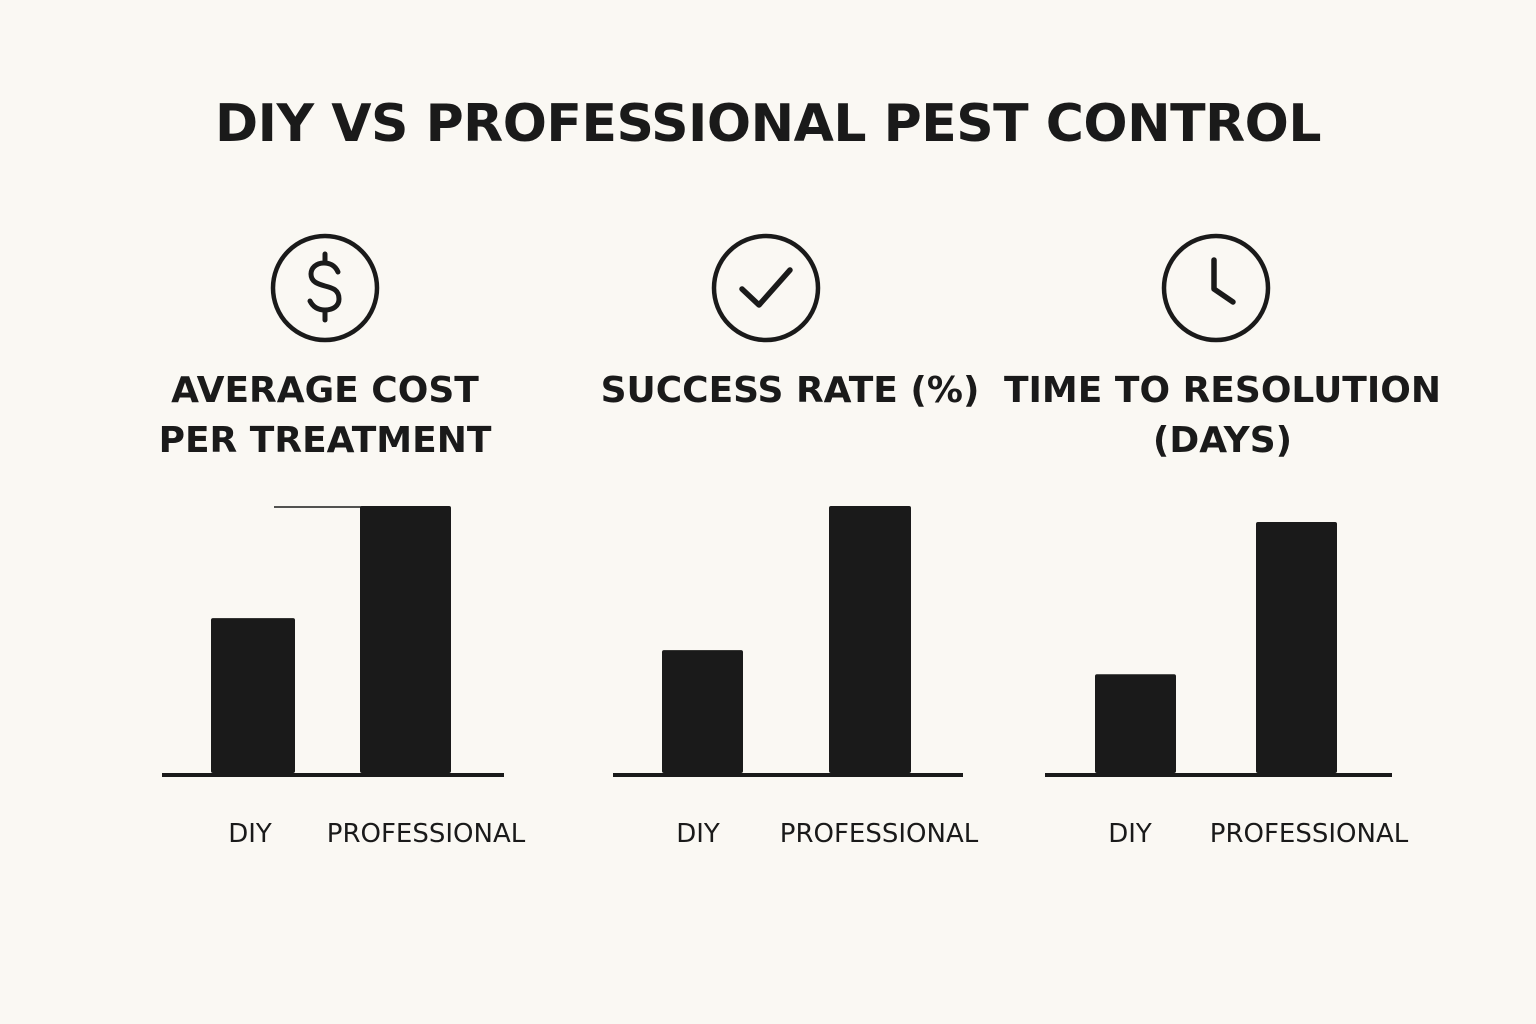 This screenshot has width=1536, height=1024. I want to click on chart-title-time: TIME TO RESOLUTION (DAYS), so click(1222, 415).